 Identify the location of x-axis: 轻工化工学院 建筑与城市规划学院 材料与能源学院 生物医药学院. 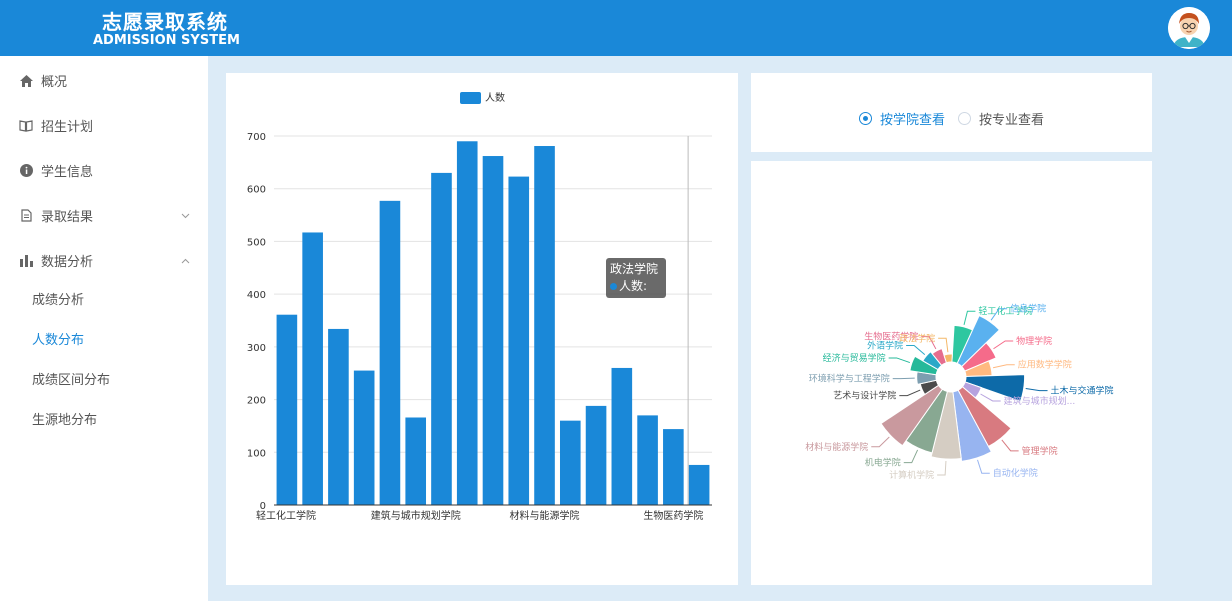
(484, 513).